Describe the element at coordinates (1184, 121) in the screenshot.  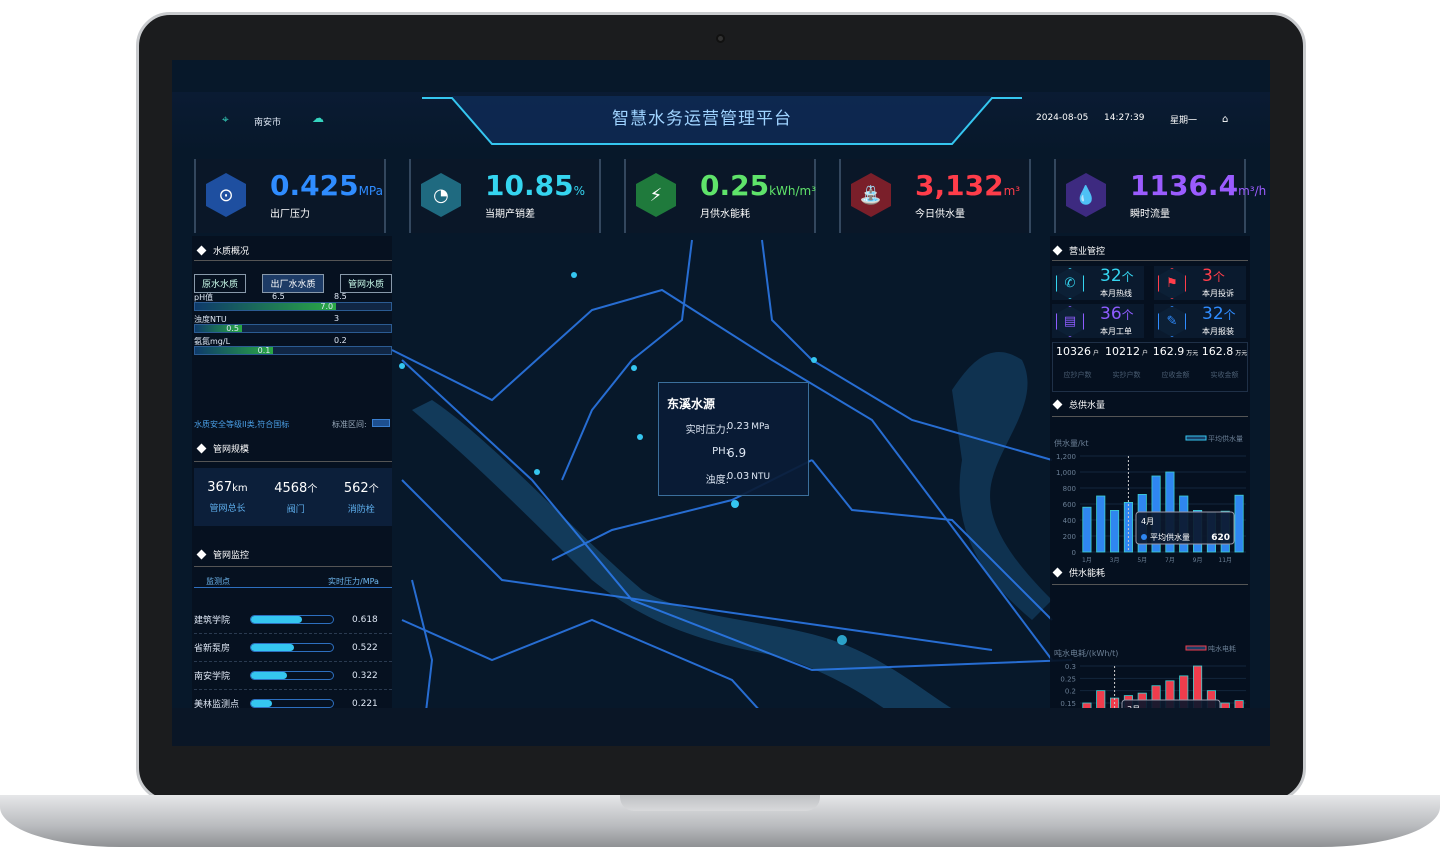
I see `weekday: 星期一` at that location.